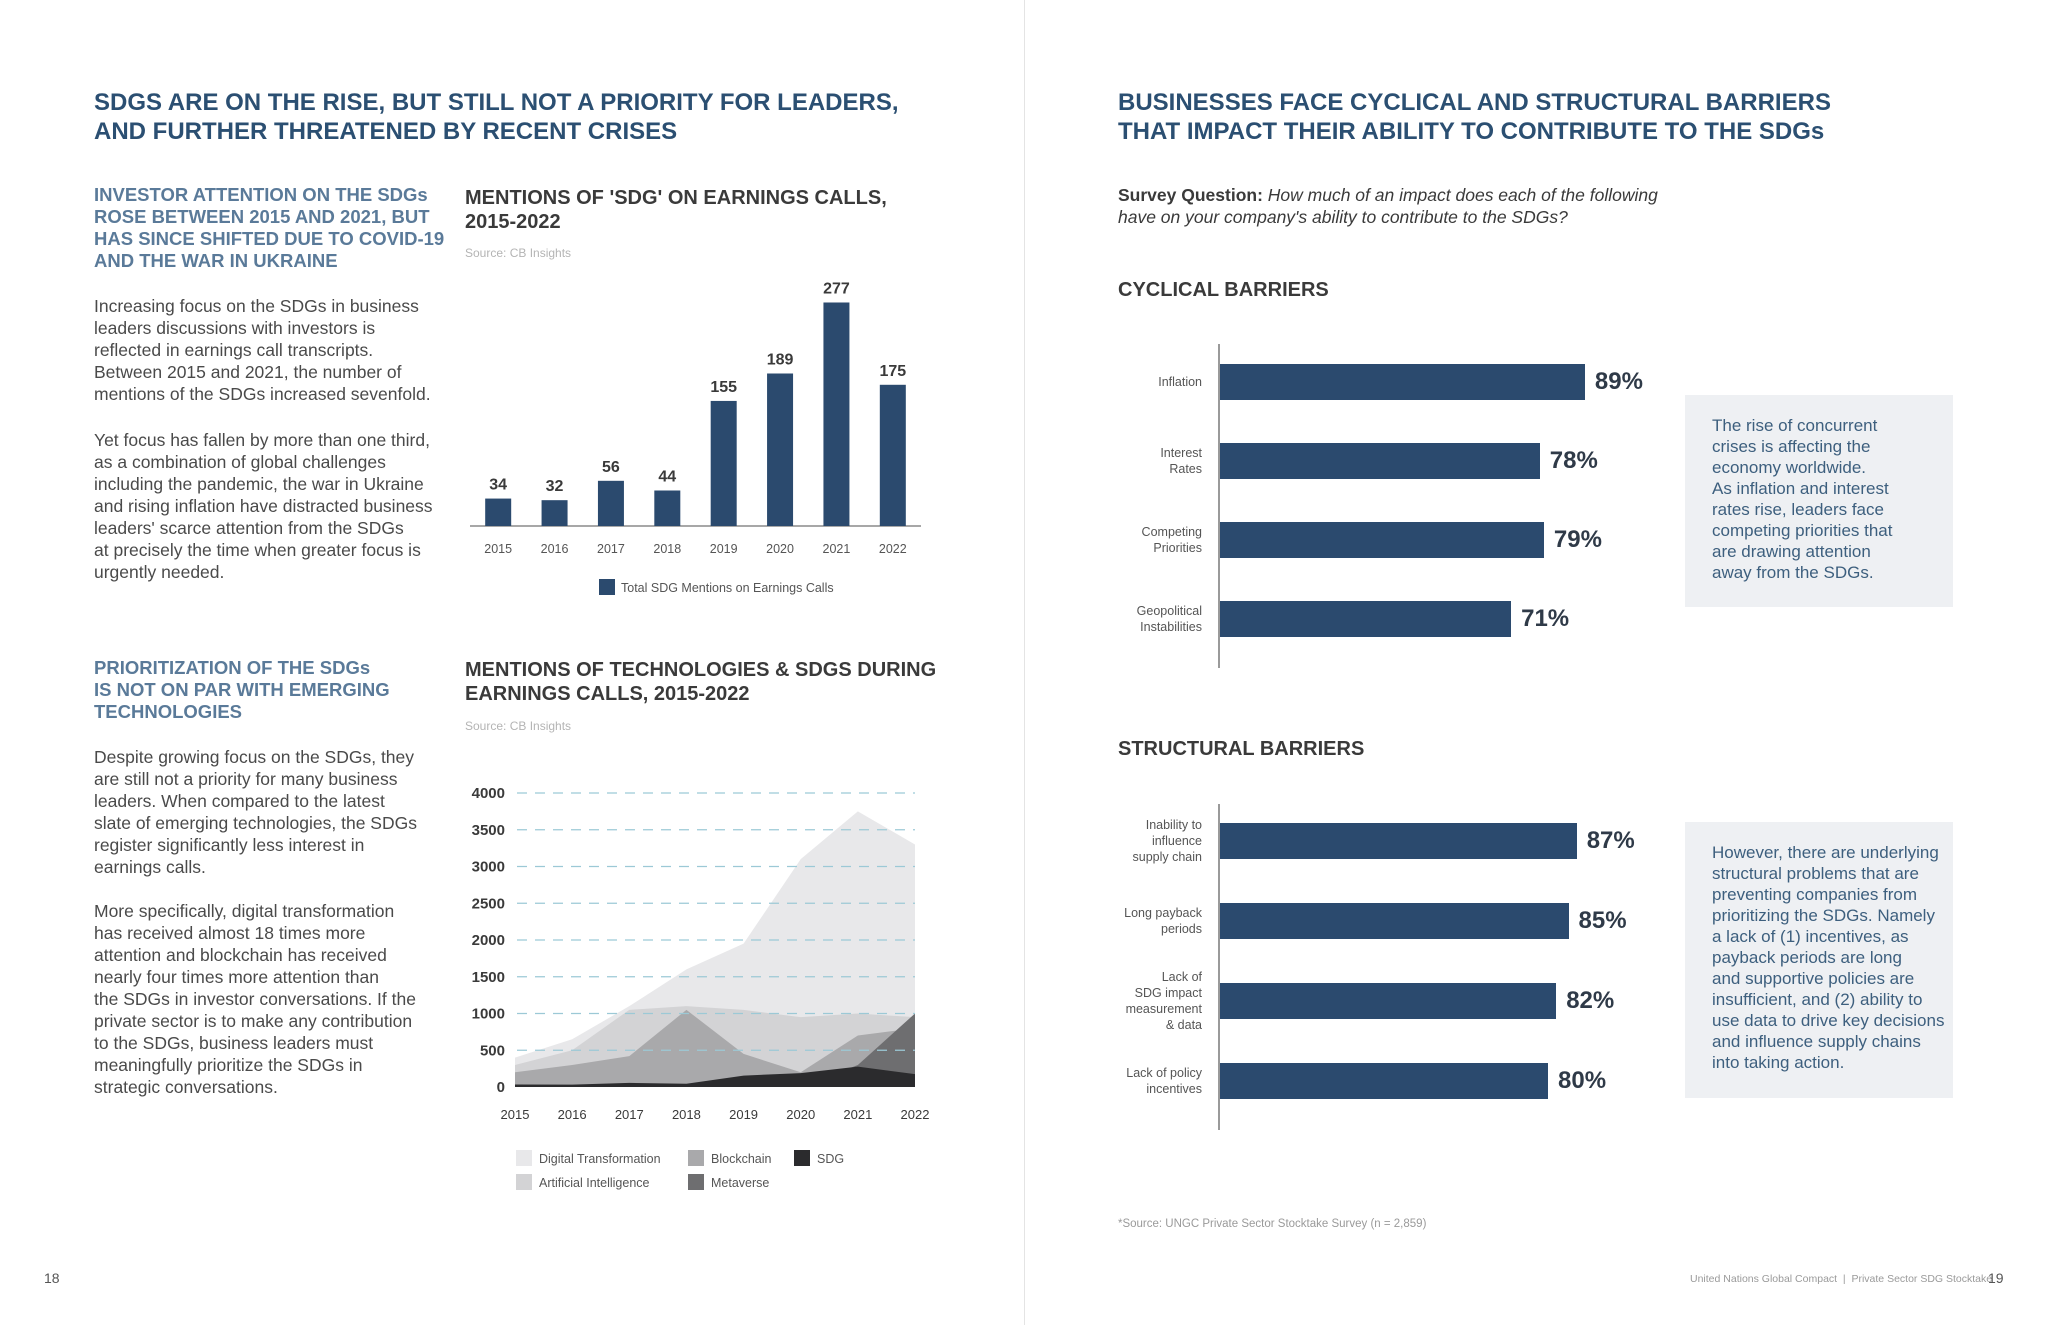  What do you see at coordinates (892, 455) in the screenshot?
I see `bar-2022` at bounding box center [892, 455].